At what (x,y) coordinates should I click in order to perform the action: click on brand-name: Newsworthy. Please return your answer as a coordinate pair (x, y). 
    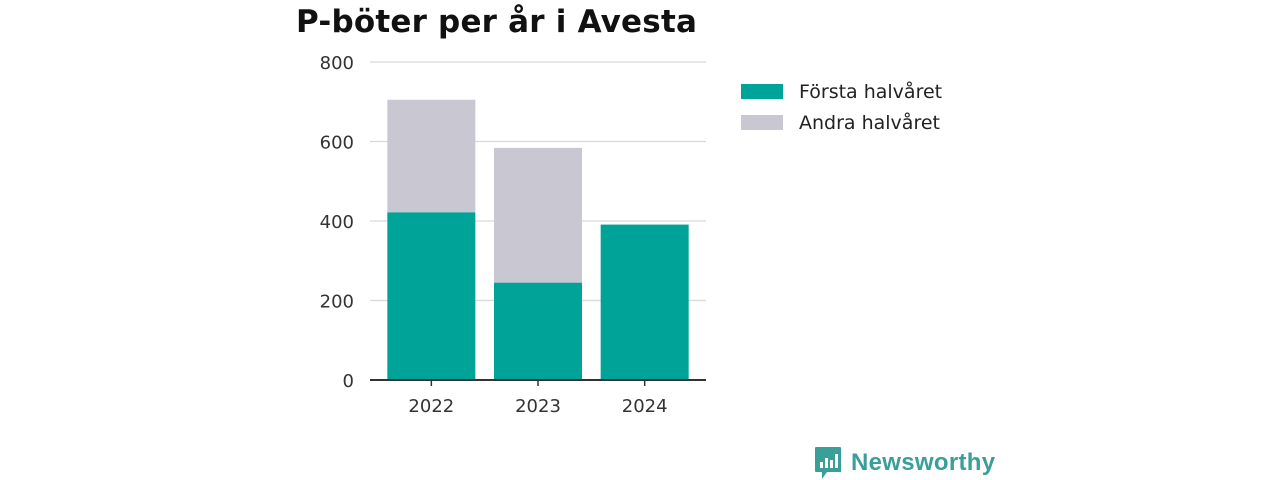
    Looking at the image, I should click on (923, 462).